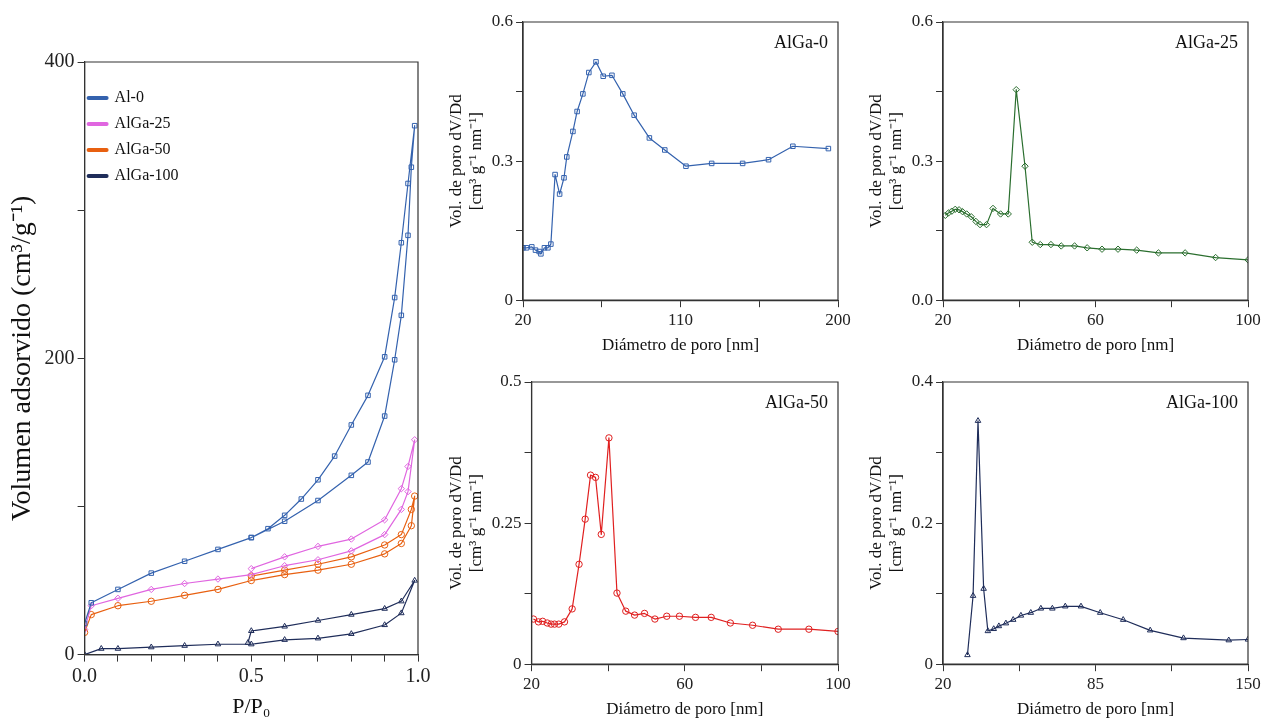 The height and width of the screenshot is (724, 1270). I want to click on legend-label: AlGa-100, so click(146, 175).